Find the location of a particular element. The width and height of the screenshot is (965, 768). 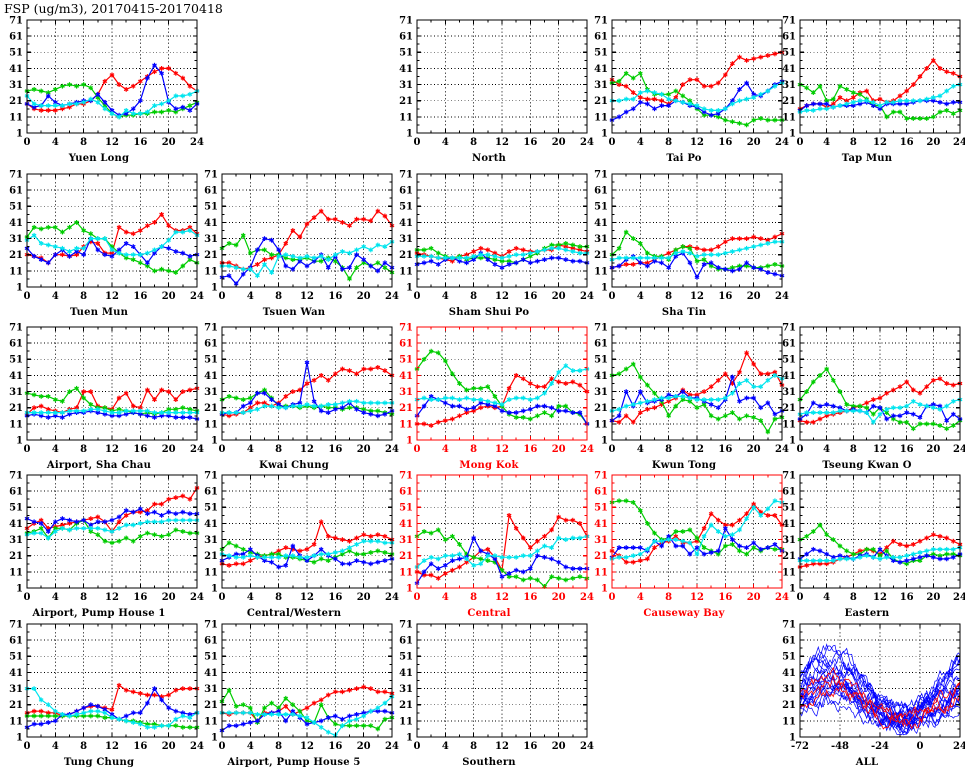

x-tick-label: 24 is located at coordinates (959, 449).